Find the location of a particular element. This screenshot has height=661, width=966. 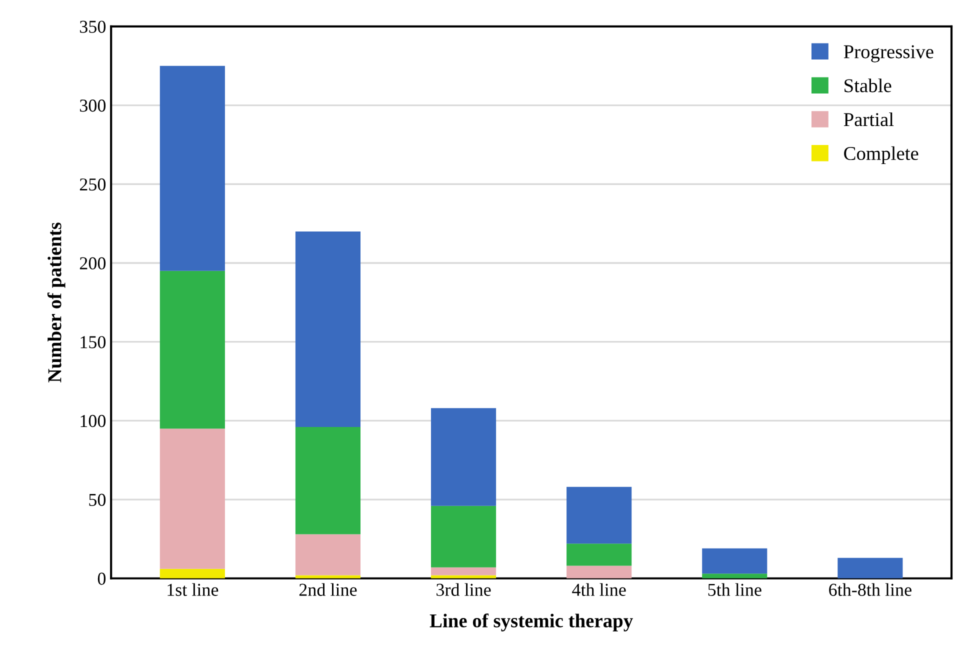

y-tick-label: 50 is located at coordinates (97, 500).